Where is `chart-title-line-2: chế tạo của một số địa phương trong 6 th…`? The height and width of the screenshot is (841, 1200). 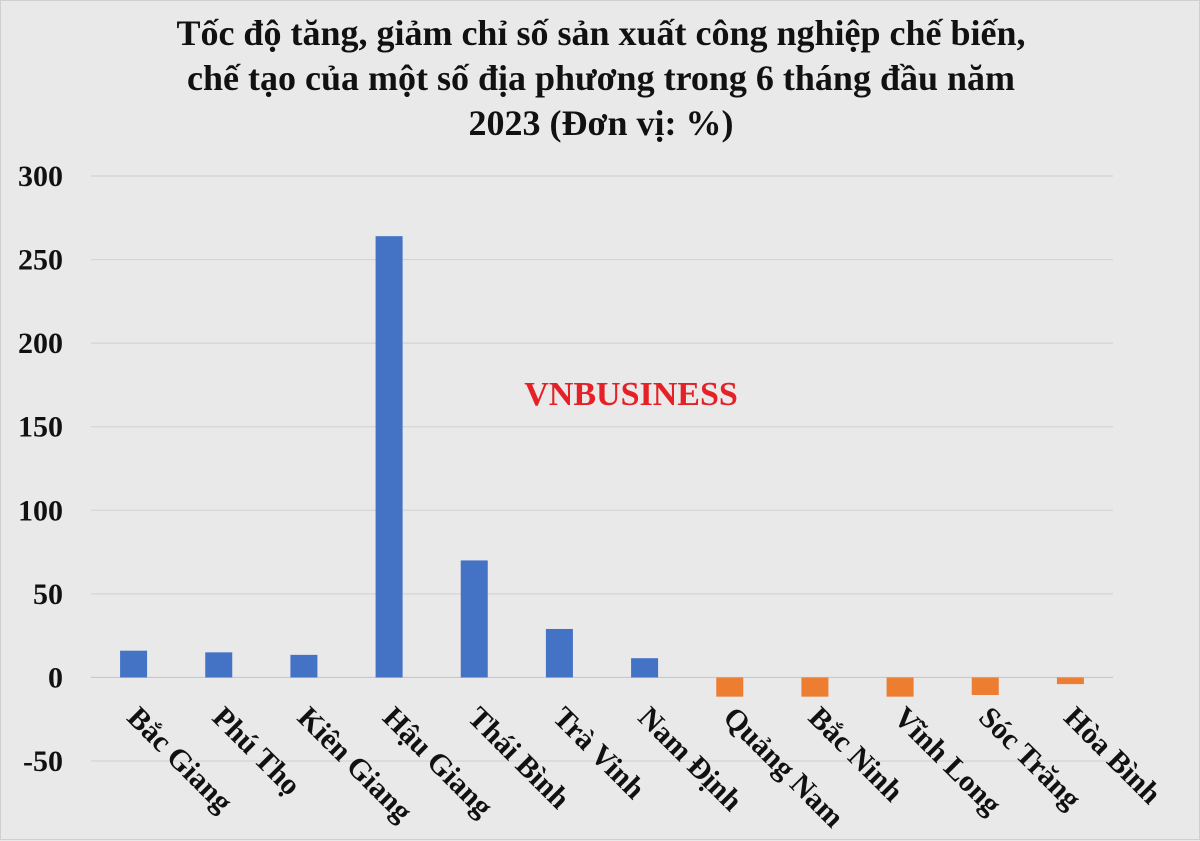
chart-title-line-2: chế tạo của một số địa phương trong 6 th… is located at coordinates (601, 78).